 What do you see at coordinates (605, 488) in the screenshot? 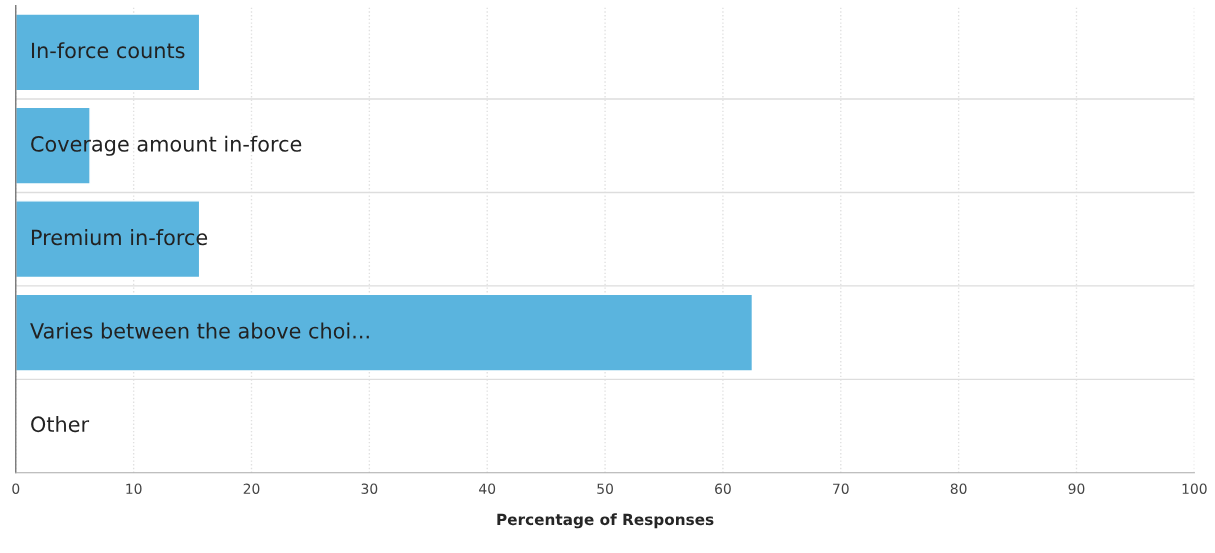
I see `x-tick-label: 50` at bounding box center [605, 488].